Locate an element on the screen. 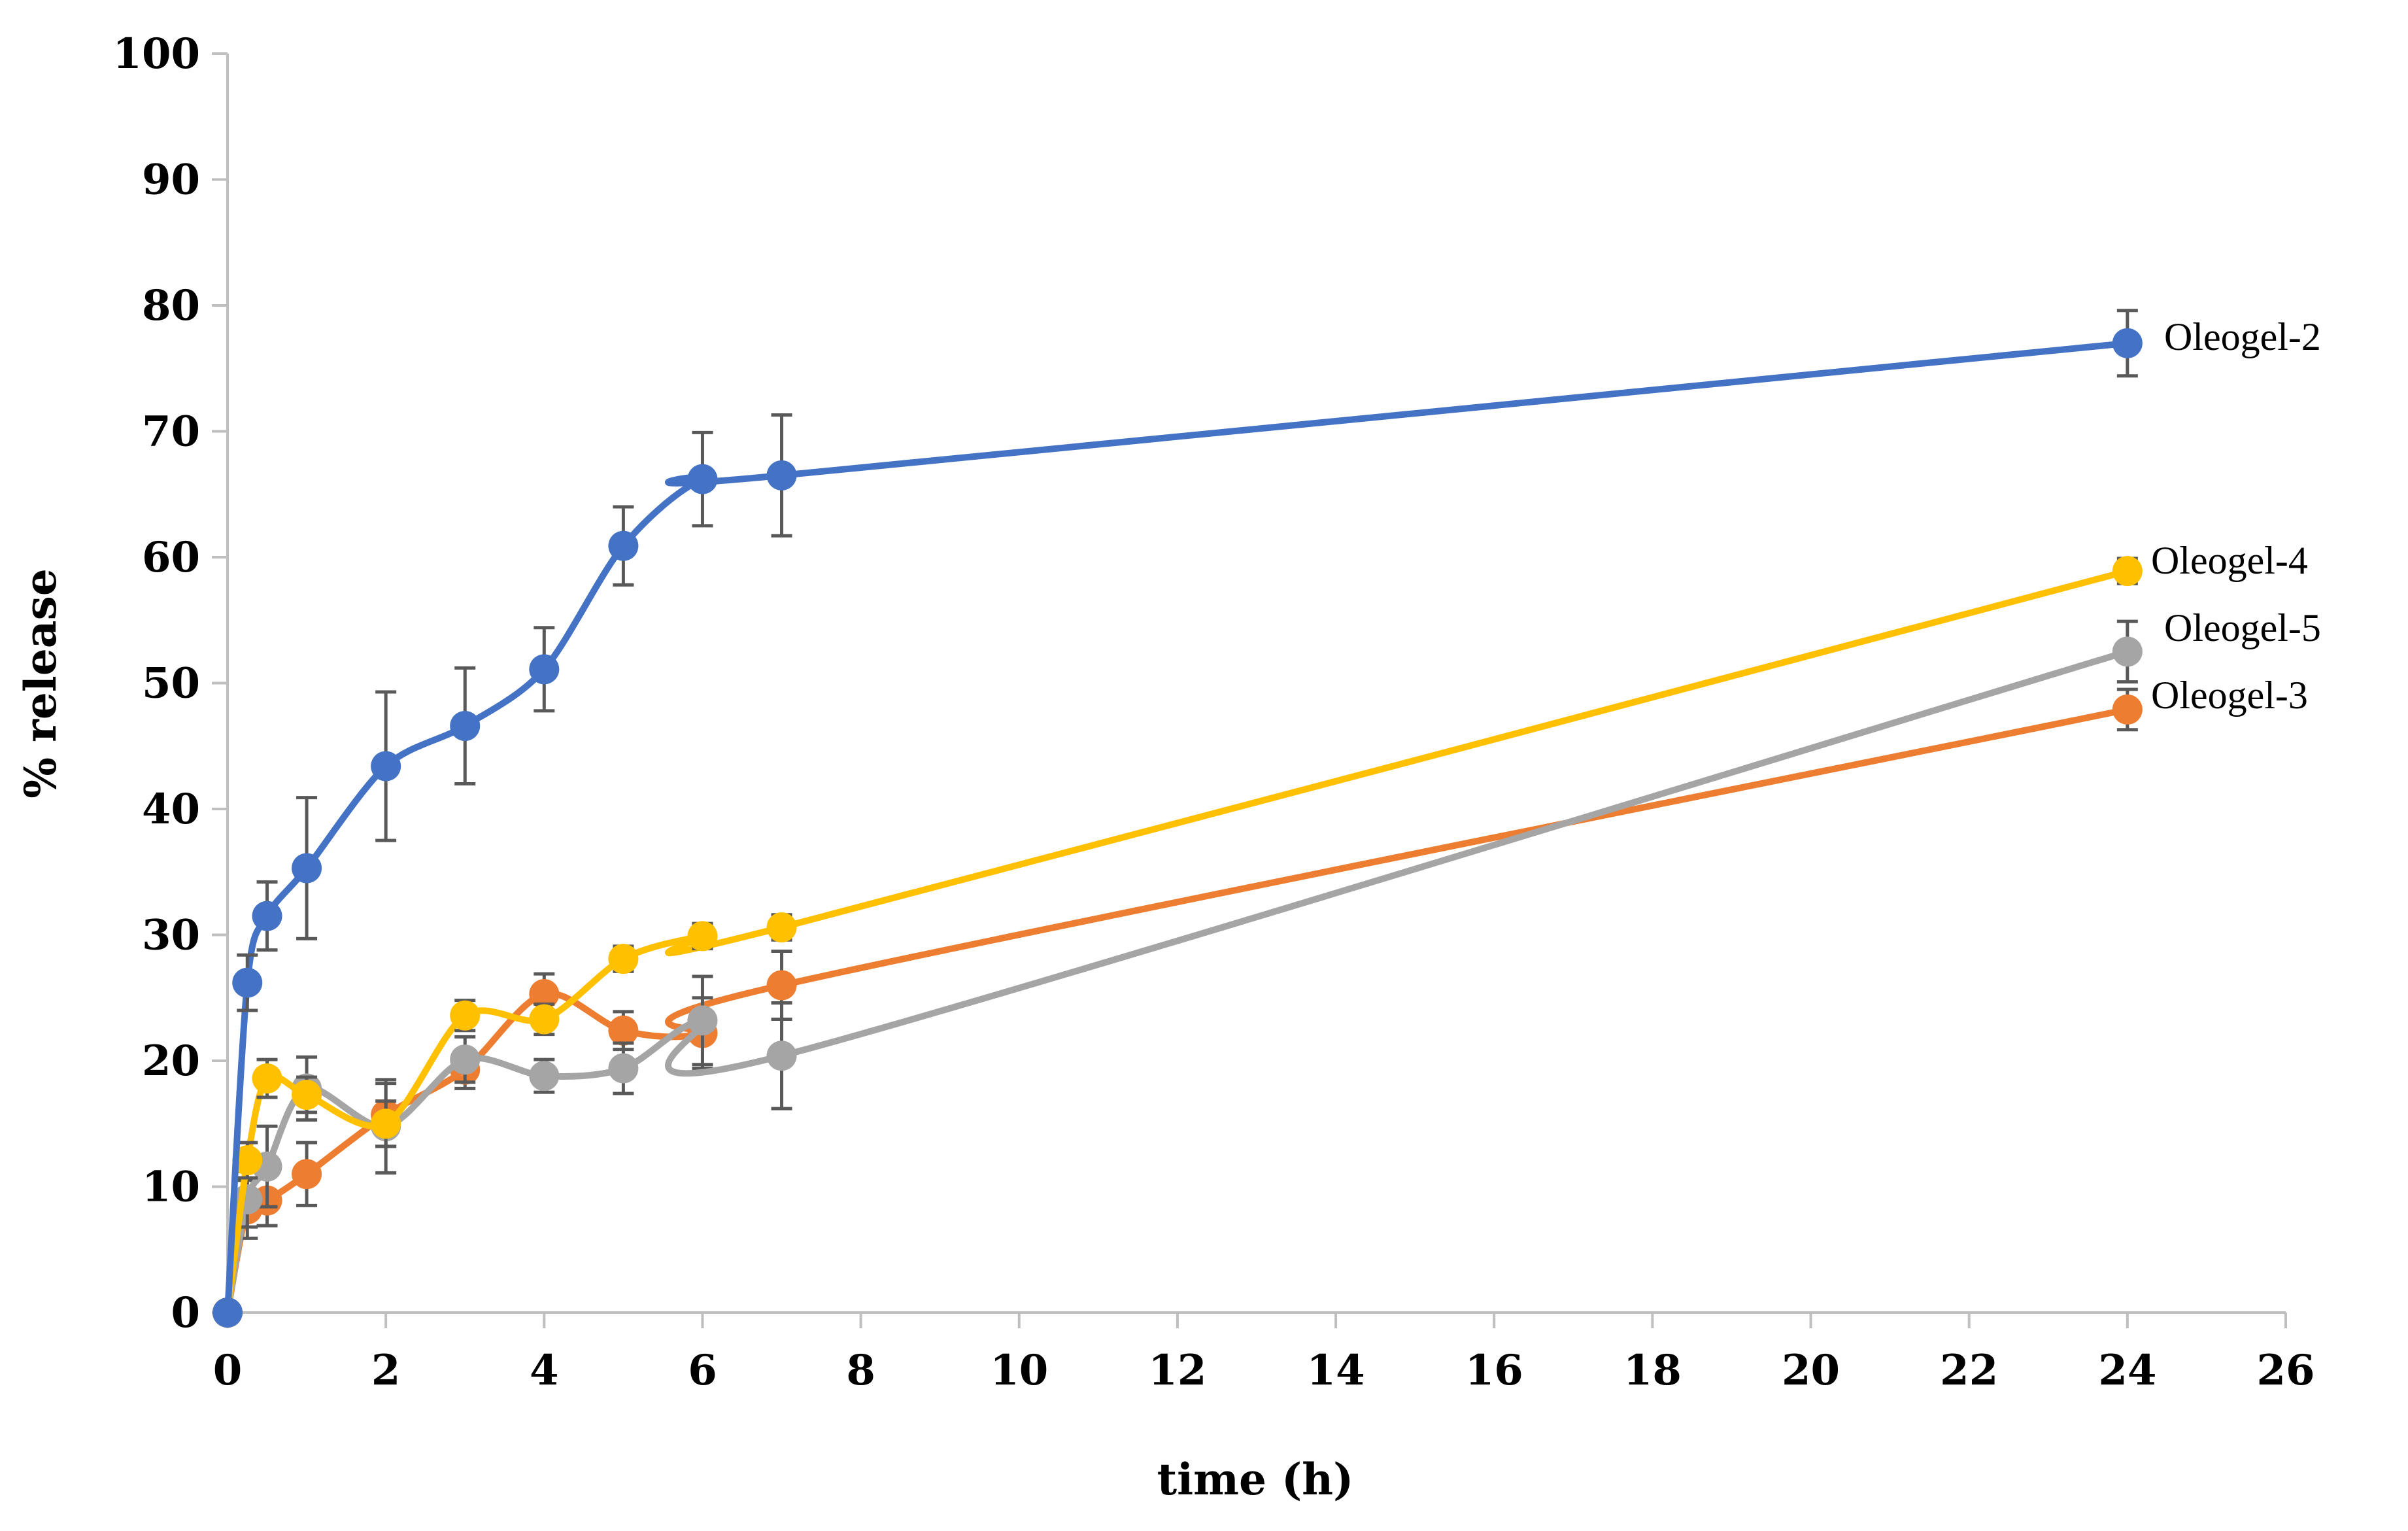  x-tick-label: 0 is located at coordinates (228, 1371).